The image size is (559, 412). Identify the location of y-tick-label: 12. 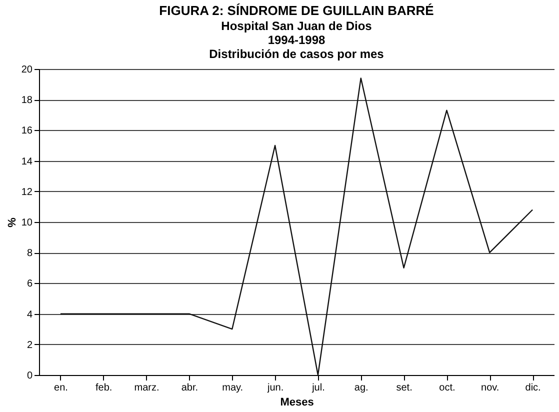
(27, 192).